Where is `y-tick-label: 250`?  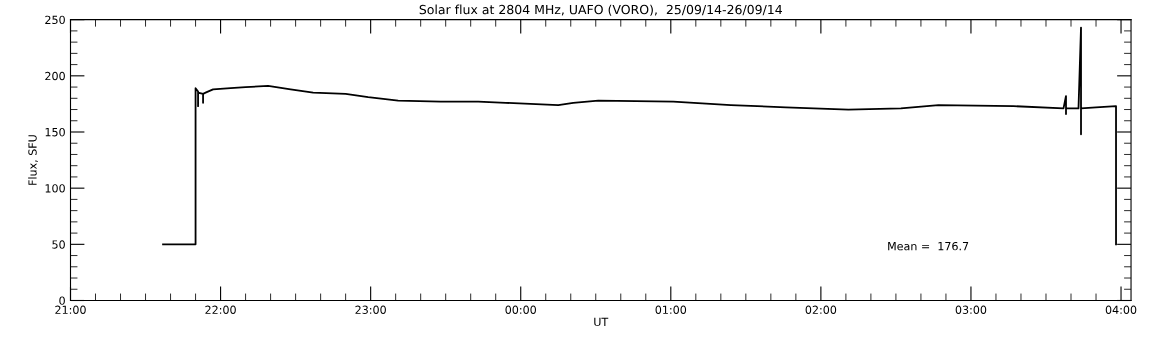
y-tick-label: 250 is located at coordinates (55, 20).